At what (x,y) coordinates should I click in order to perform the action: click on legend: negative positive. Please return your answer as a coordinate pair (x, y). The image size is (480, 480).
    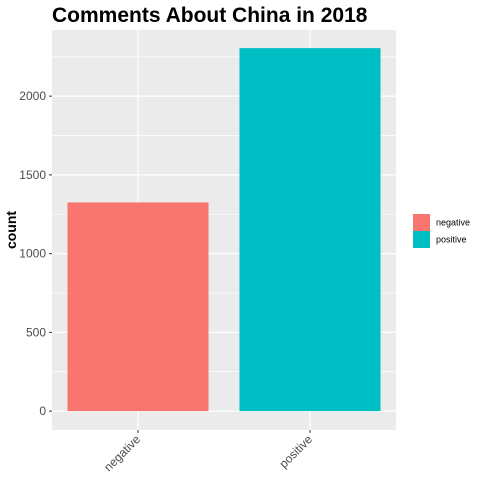
    Looking at the image, I should click on (441, 231).